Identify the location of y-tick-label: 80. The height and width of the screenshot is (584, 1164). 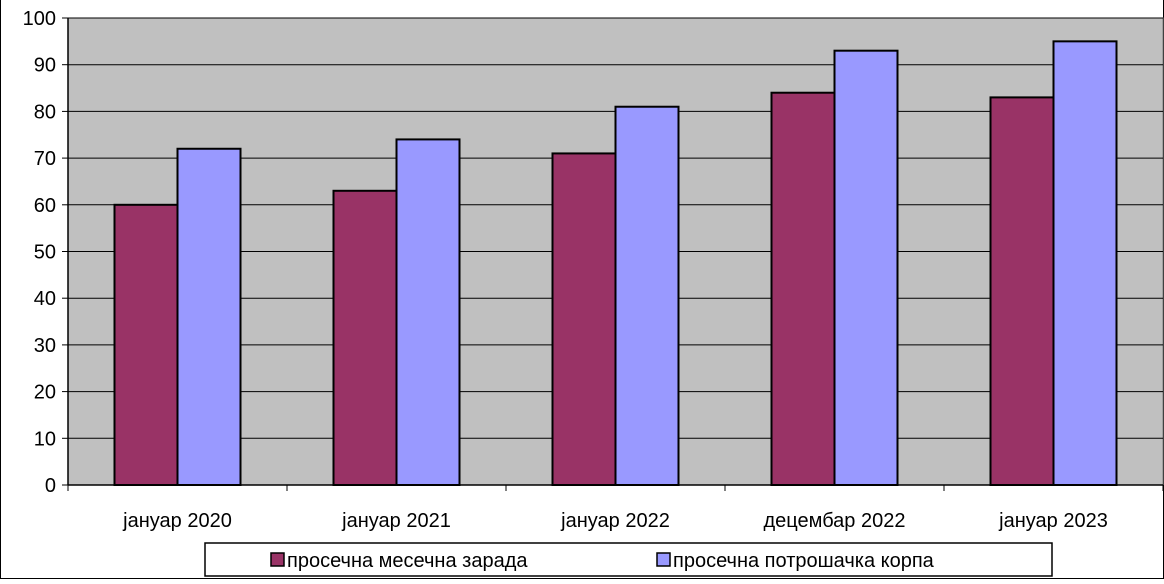
(45, 112).